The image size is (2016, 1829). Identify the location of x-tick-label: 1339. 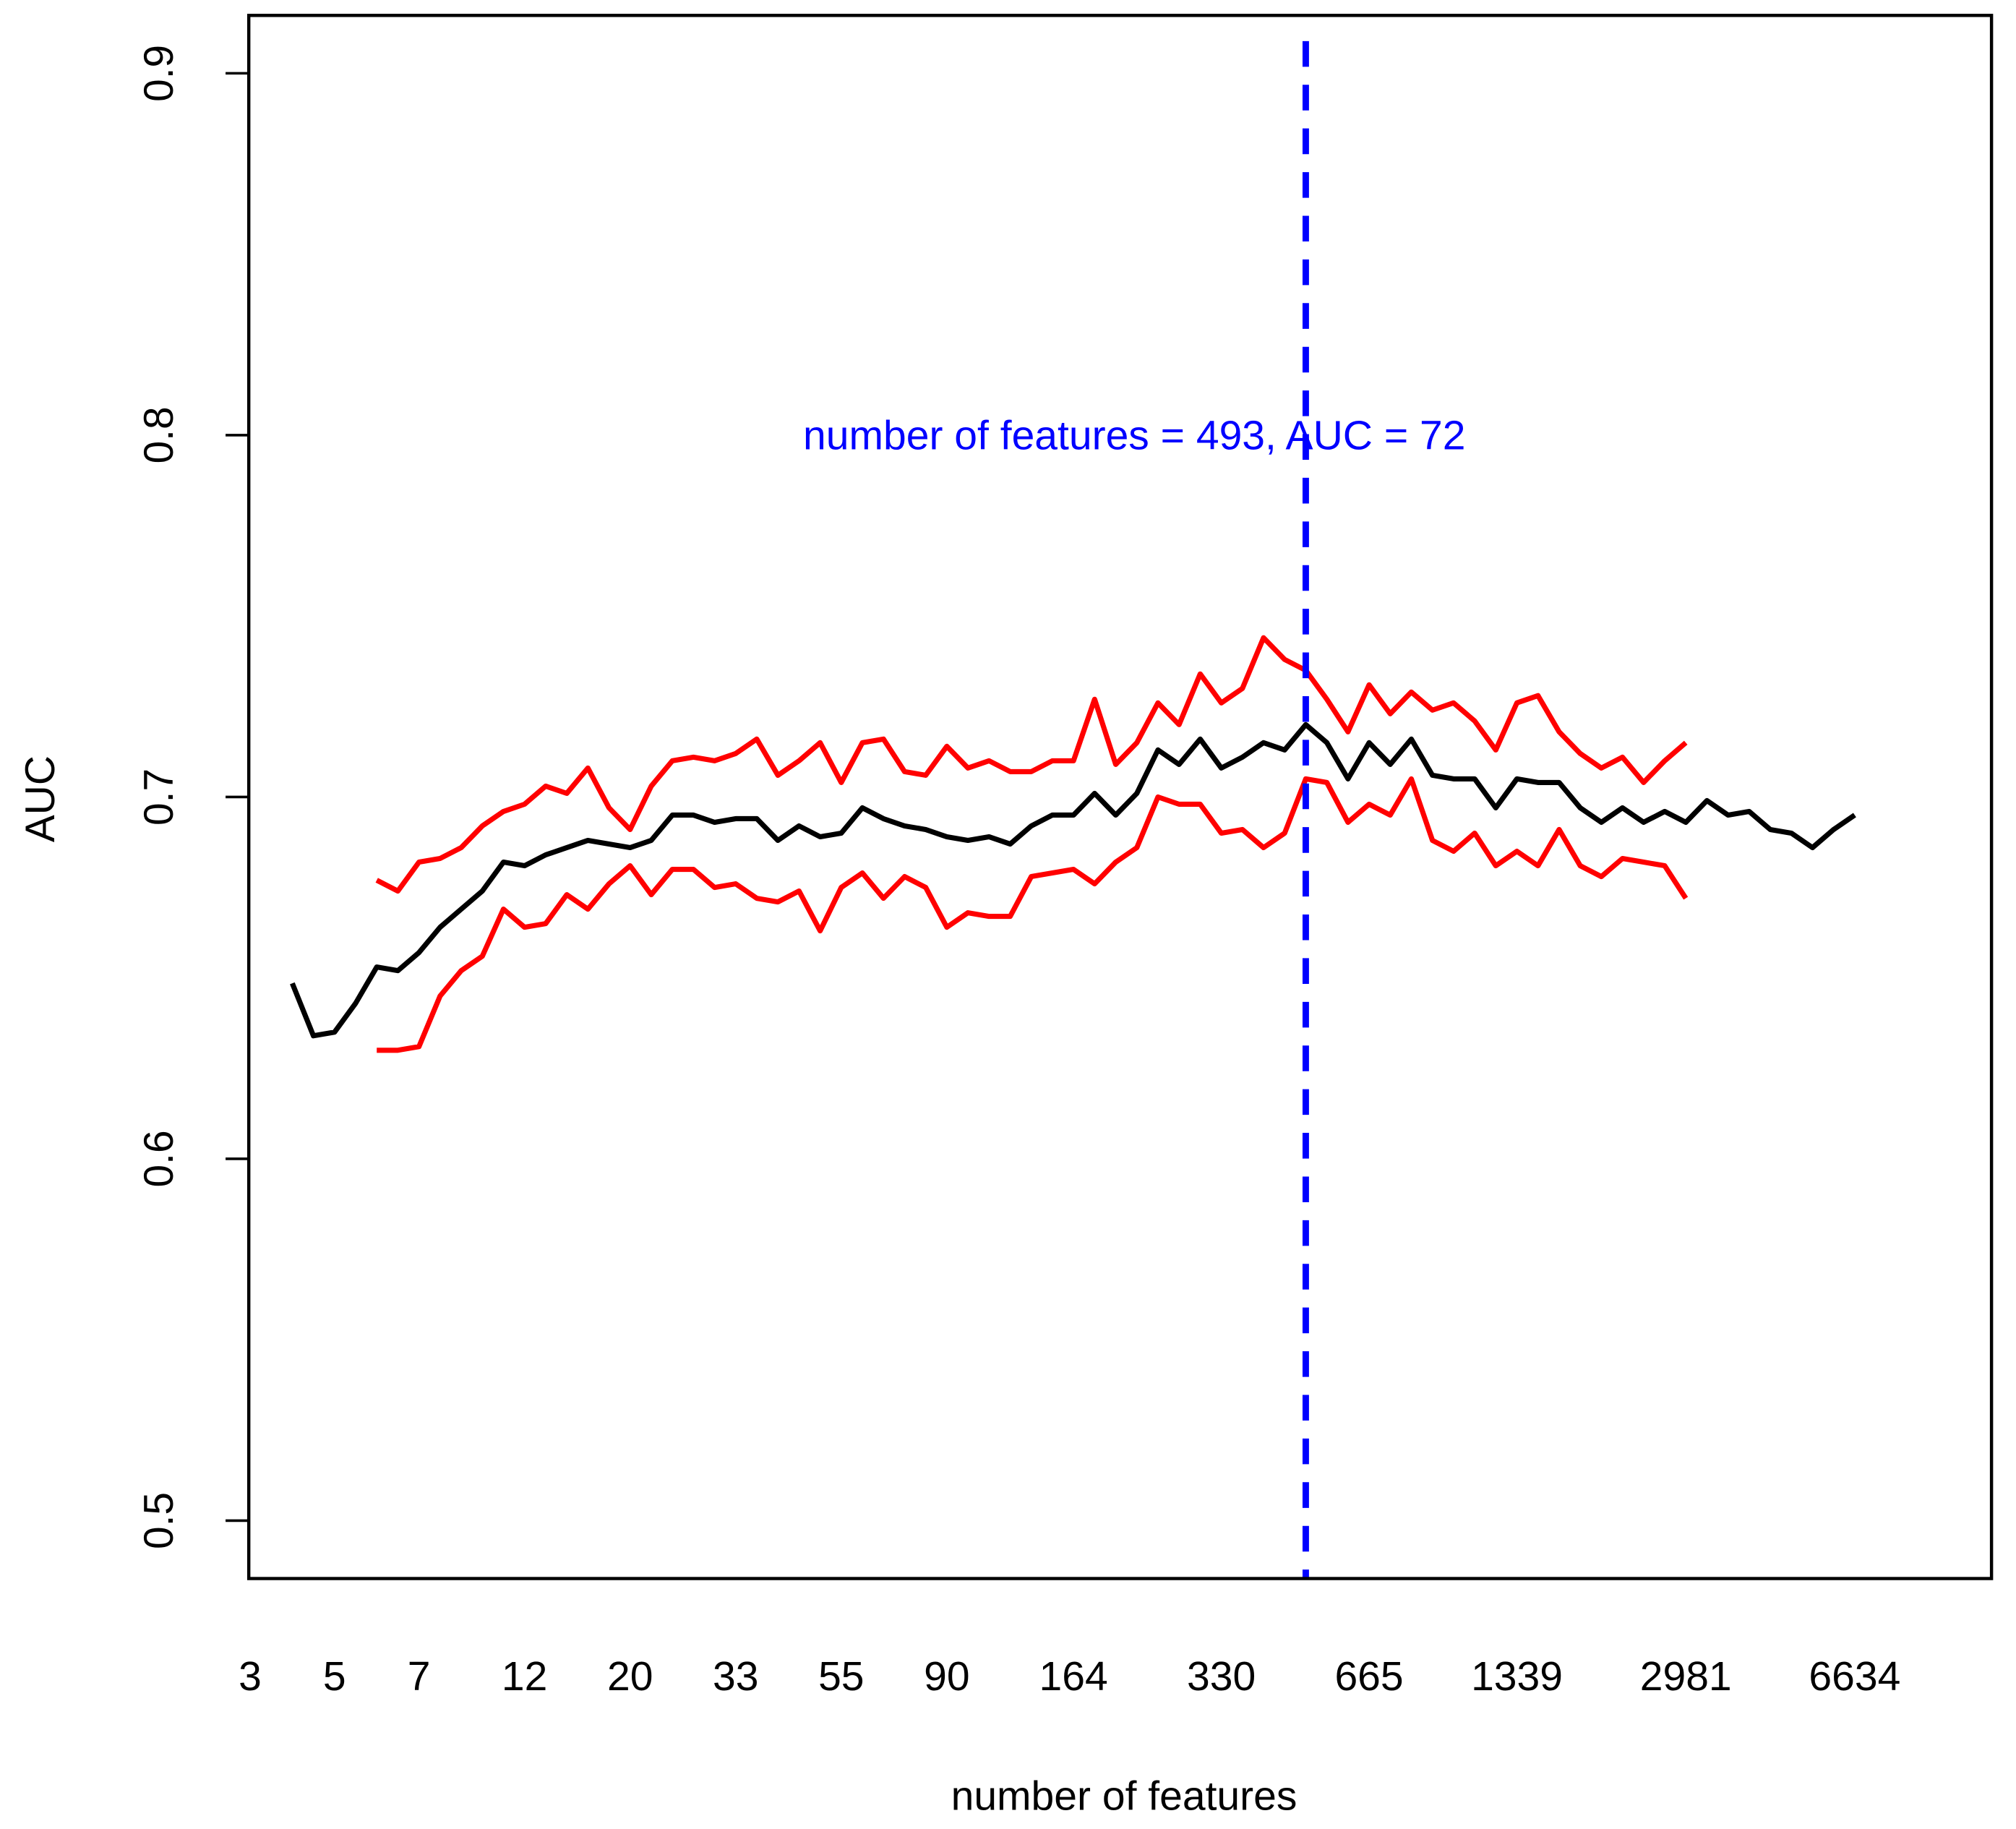
(1517, 1677).